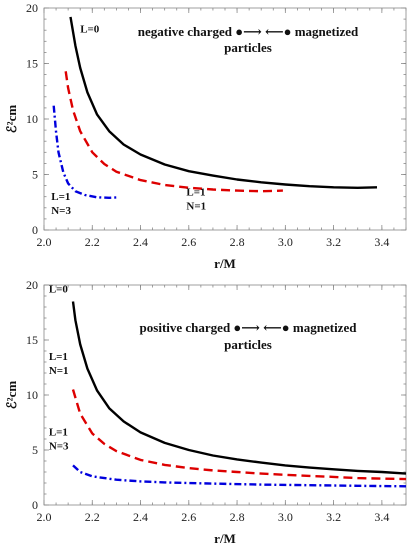 The height and width of the screenshot is (550, 413). I want to click on chart-title-line1: negative charged ●⟶ ⟵● magnetized, so click(248, 31).